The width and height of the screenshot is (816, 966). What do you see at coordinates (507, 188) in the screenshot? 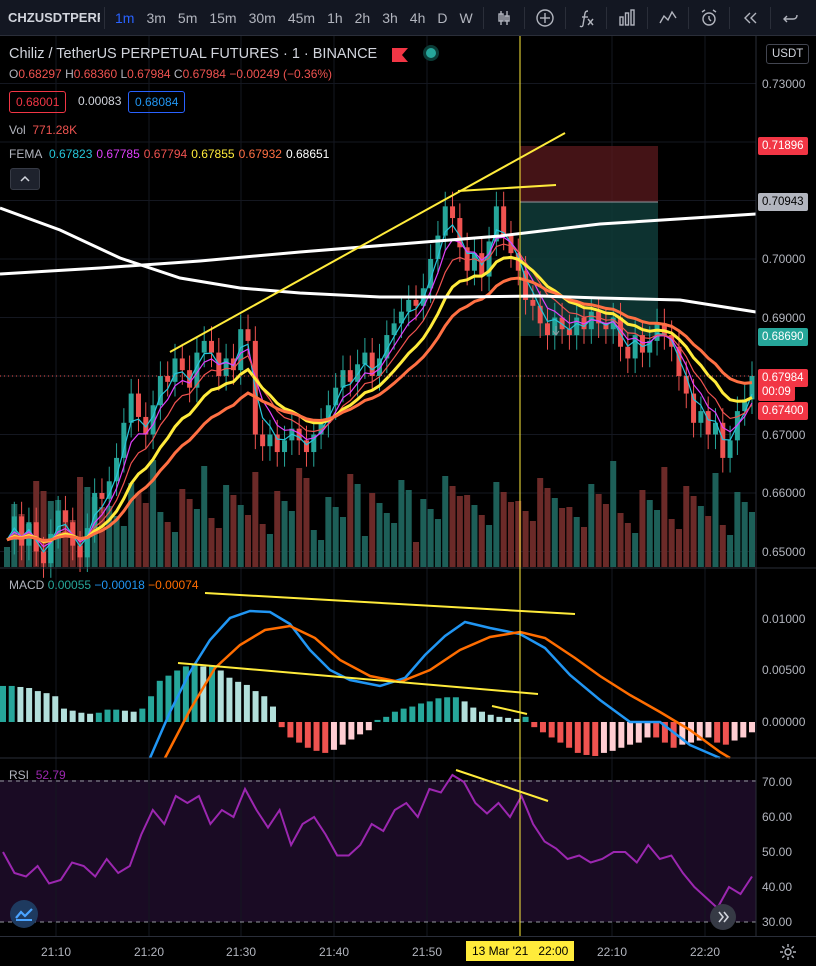
I see `trend-line-top` at bounding box center [507, 188].